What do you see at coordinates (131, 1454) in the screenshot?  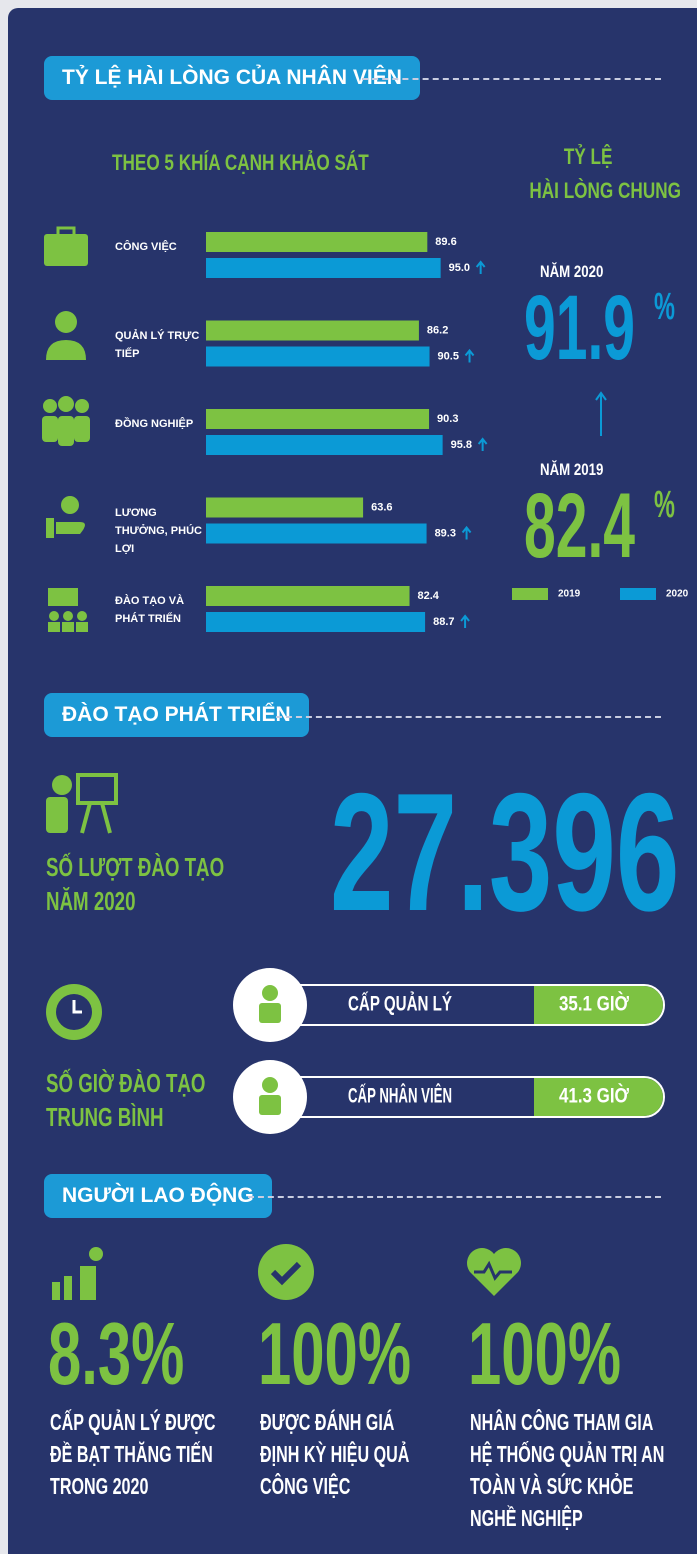 I see `stat-text-line: ĐỀ BẠT THĂNG TIẾN` at bounding box center [131, 1454].